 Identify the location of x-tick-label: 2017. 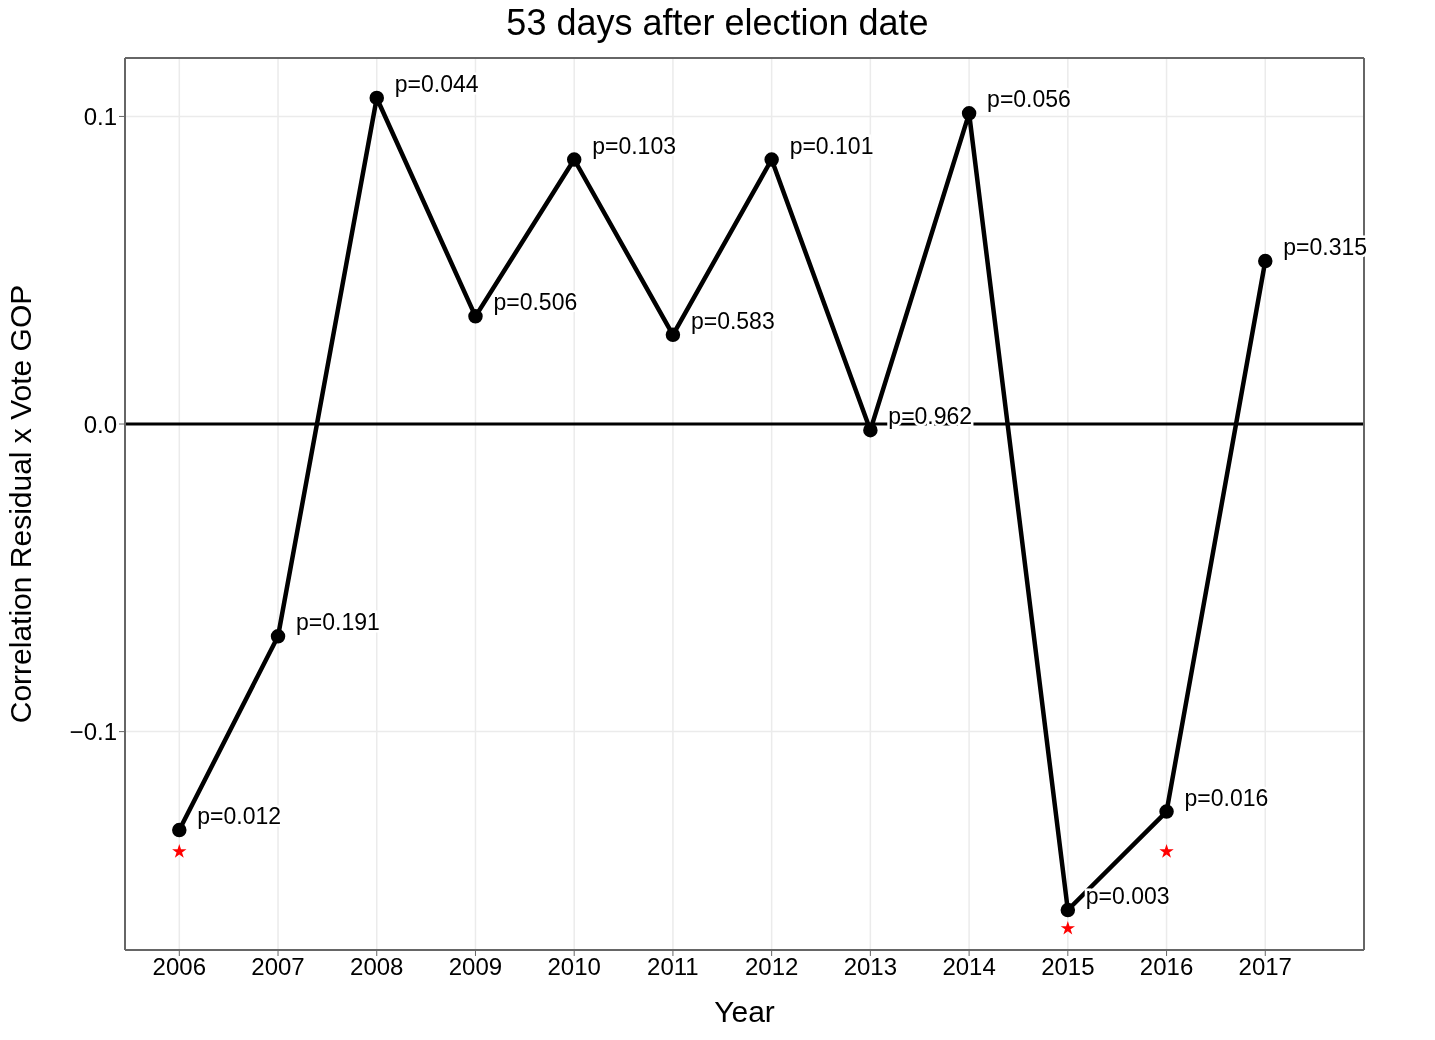
(1265, 967).